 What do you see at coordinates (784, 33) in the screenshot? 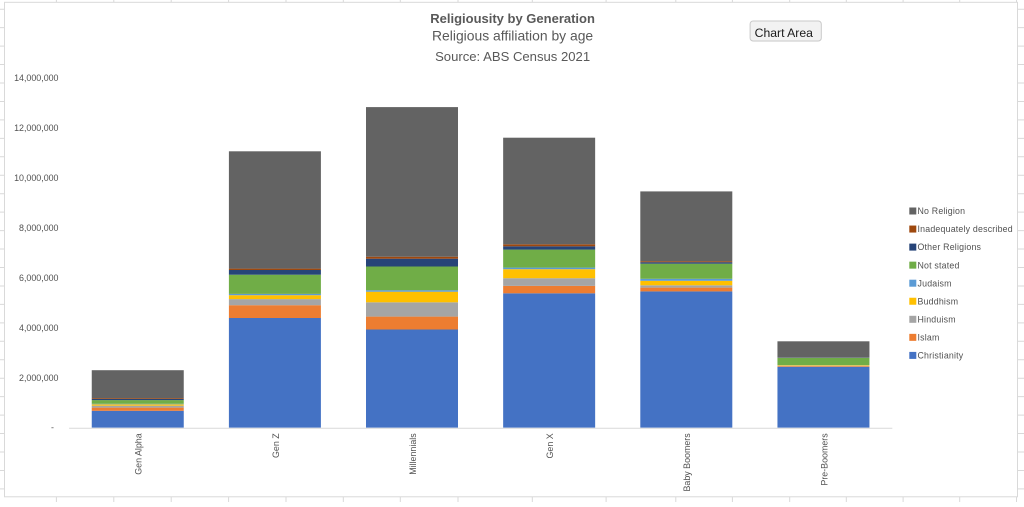
I see `svg-text: Chart Area` at bounding box center [784, 33].